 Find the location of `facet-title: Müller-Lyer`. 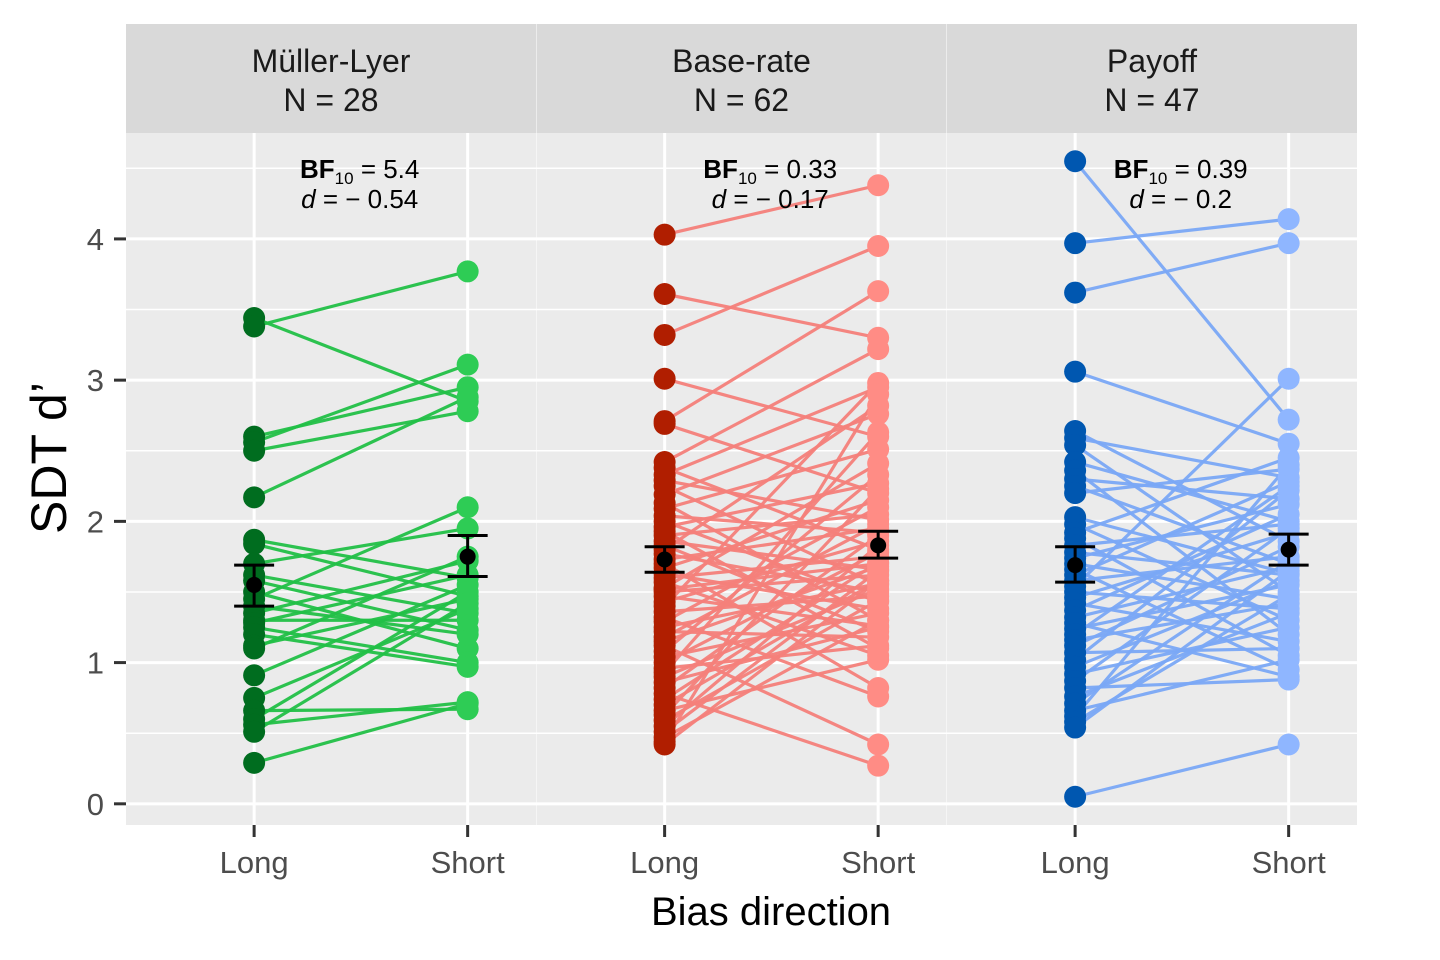

facet-title: Müller-Lyer is located at coordinates (331, 61).